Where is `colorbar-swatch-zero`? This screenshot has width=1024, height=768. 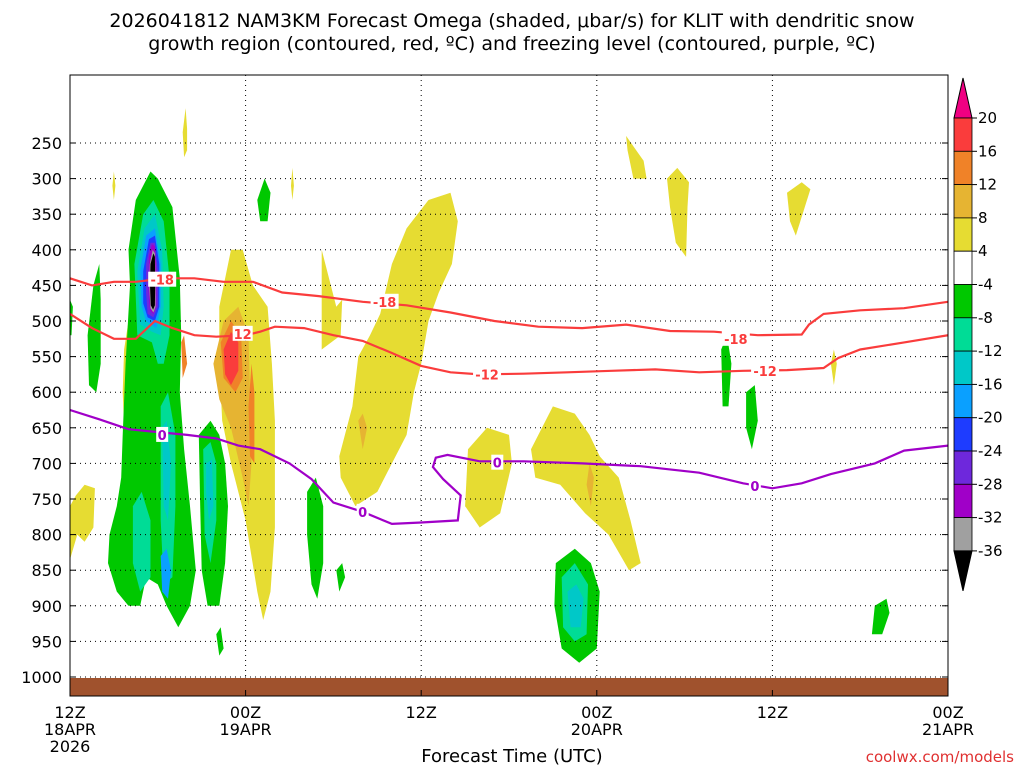
colorbar-swatch-zero is located at coordinates (963, 267).